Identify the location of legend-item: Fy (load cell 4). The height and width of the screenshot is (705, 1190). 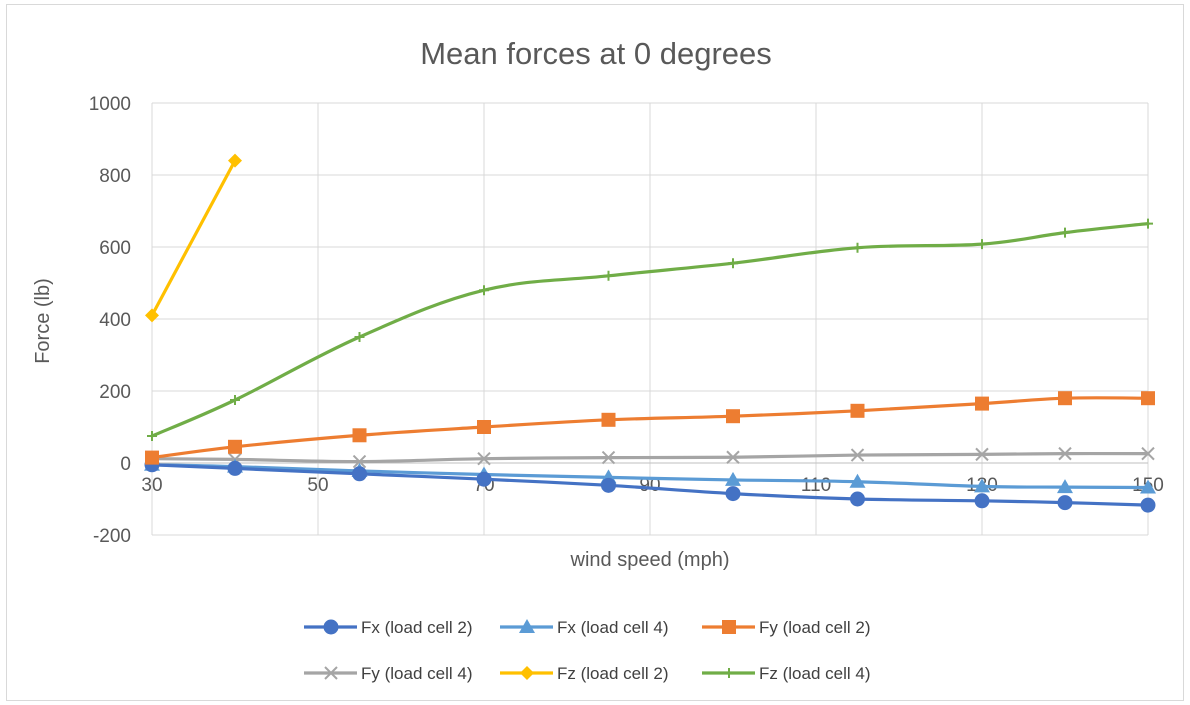
(388, 673).